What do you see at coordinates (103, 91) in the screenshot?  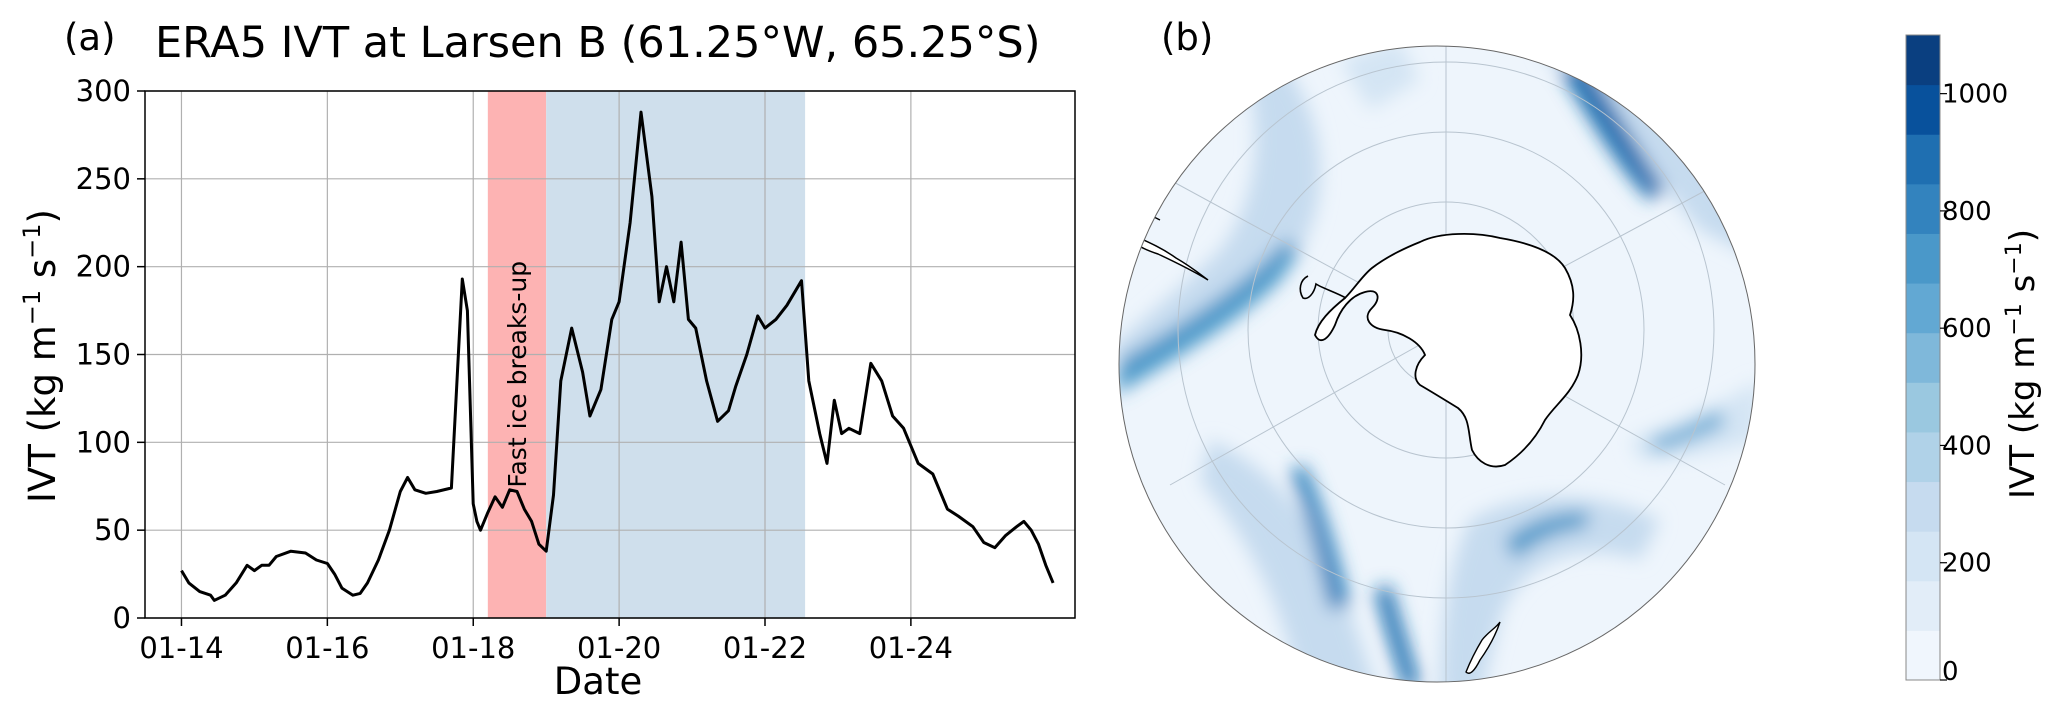 I see `y-tick-label-6: 300` at bounding box center [103, 91].